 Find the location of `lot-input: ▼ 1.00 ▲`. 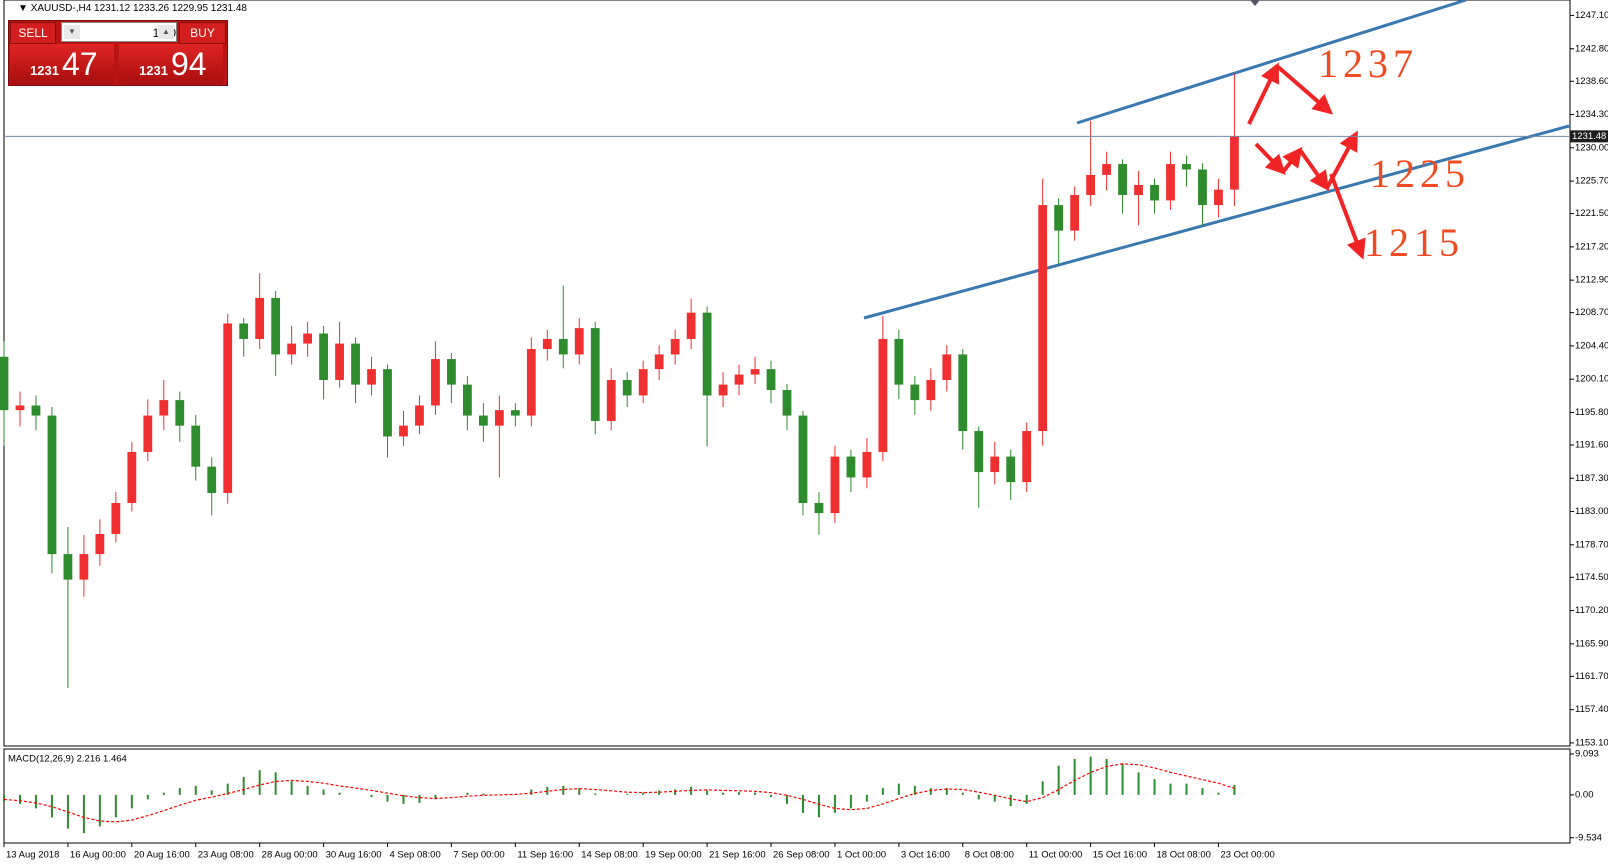

lot-input: ▼ 1.00 ▲ is located at coordinates (119, 32).